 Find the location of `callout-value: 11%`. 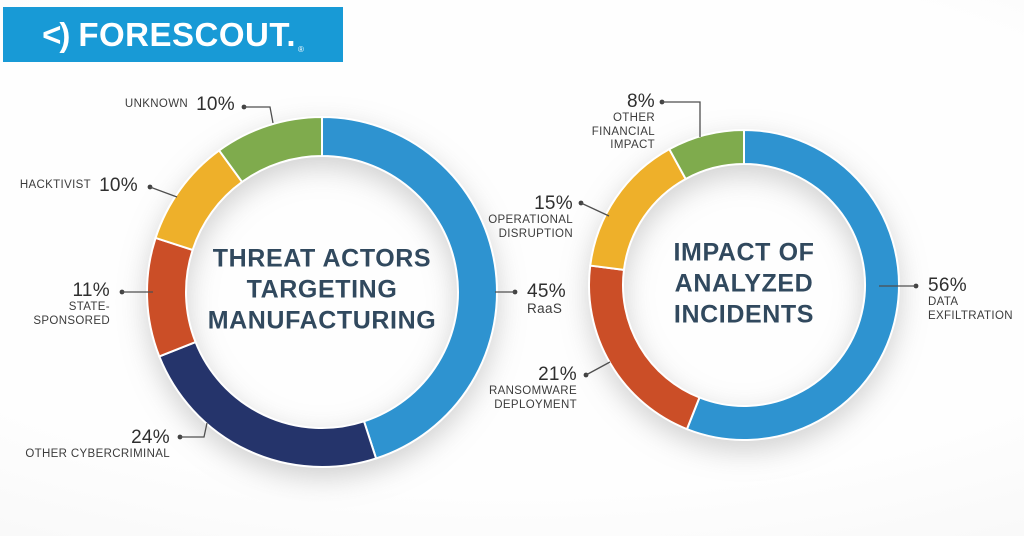

callout-value: 11% is located at coordinates (91, 290).